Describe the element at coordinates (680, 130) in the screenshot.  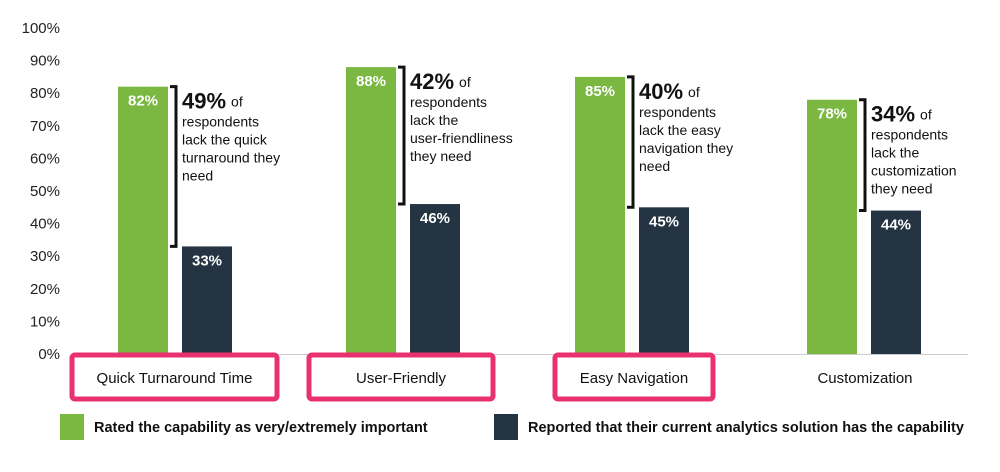
I see `gap-text: lack the easy` at that location.